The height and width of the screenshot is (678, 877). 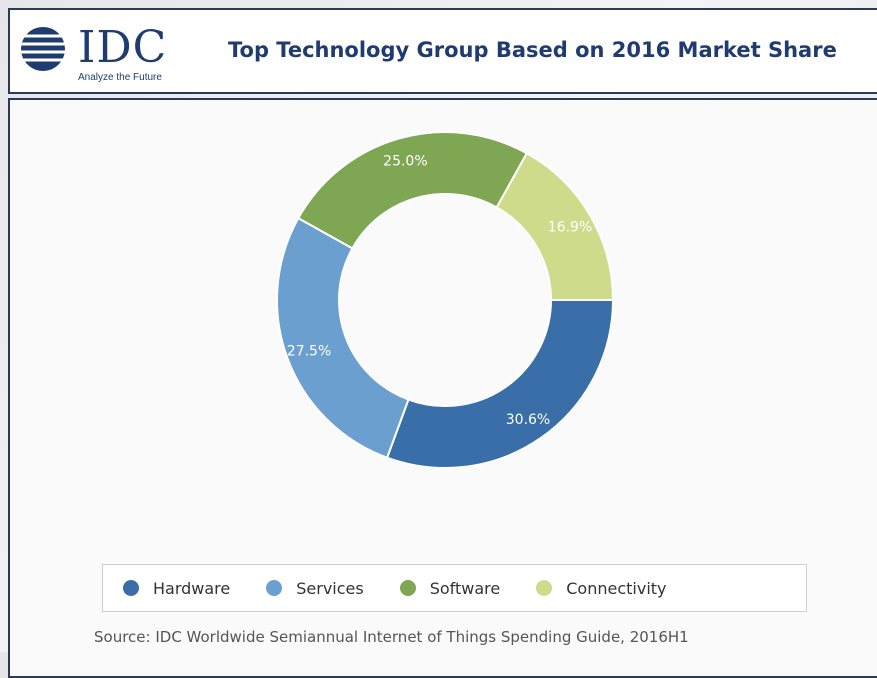 What do you see at coordinates (528, 420) in the screenshot?
I see `slice-label-hardware: 30.6%` at bounding box center [528, 420].